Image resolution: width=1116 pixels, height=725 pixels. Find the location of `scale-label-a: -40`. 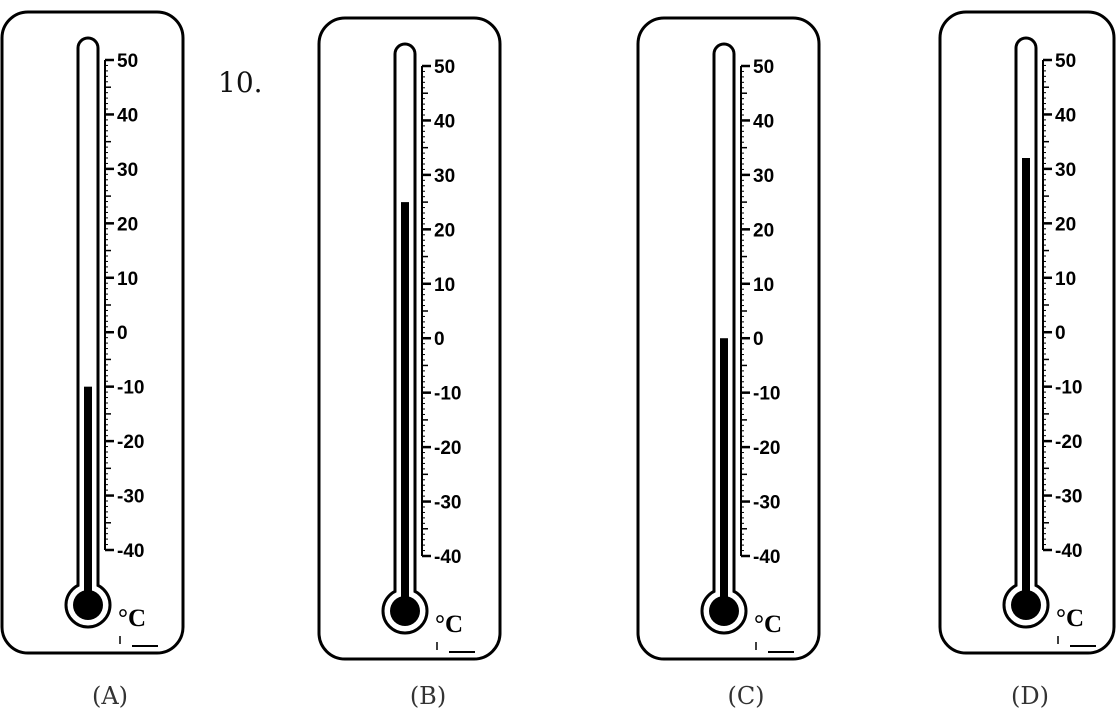

scale-label-a: -40 is located at coordinates (130, 551).